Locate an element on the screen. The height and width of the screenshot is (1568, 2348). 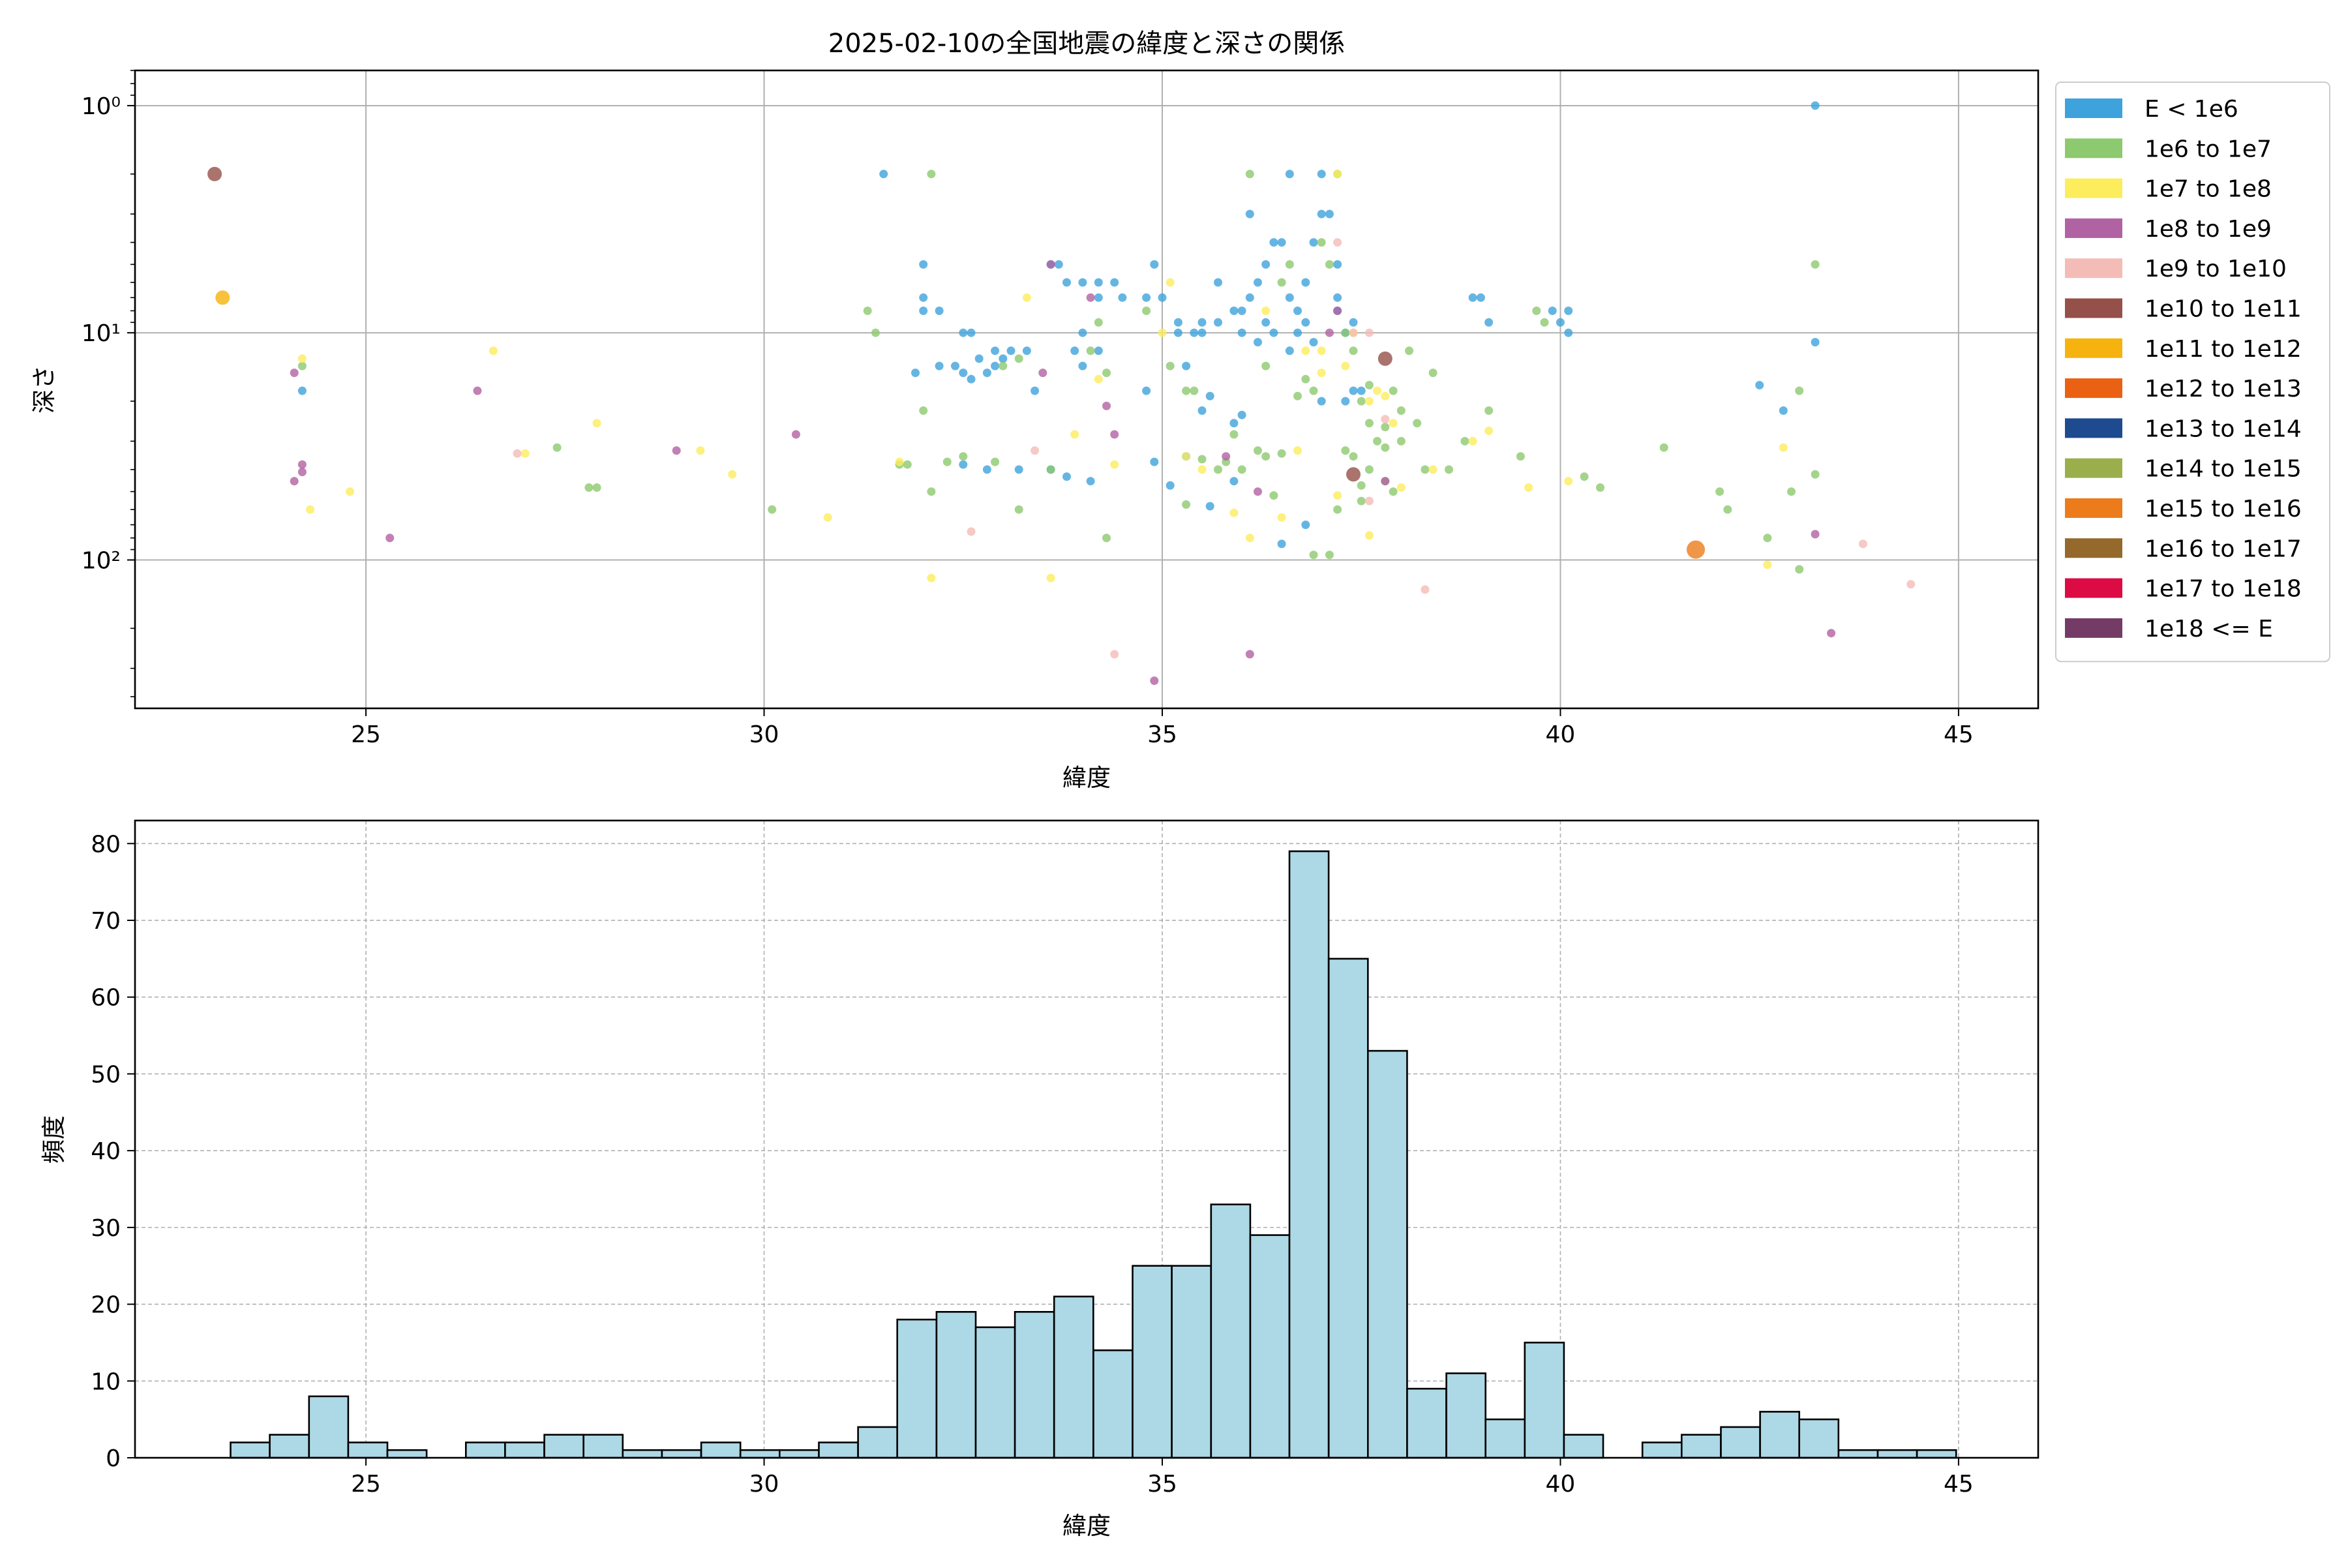
legend-label: 1e8 to 1e9 is located at coordinates (2208, 229).